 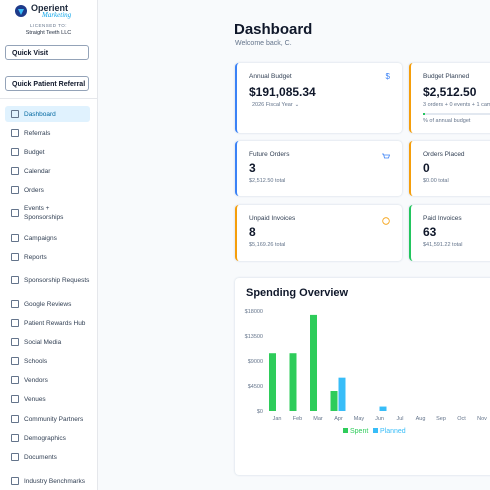 I want to click on nav-item: Demographics, so click(x=47, y=438).